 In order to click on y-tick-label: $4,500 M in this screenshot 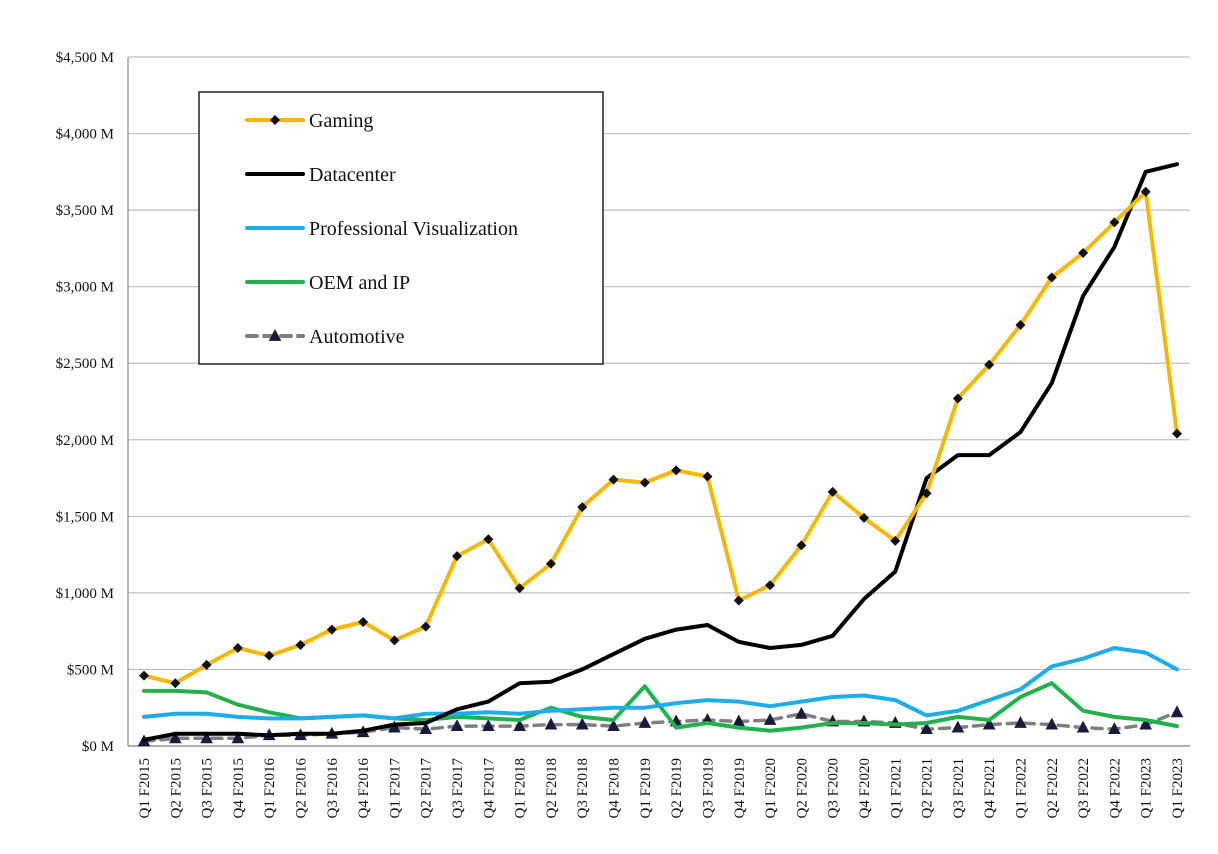, I will do `click(85, 58)`.